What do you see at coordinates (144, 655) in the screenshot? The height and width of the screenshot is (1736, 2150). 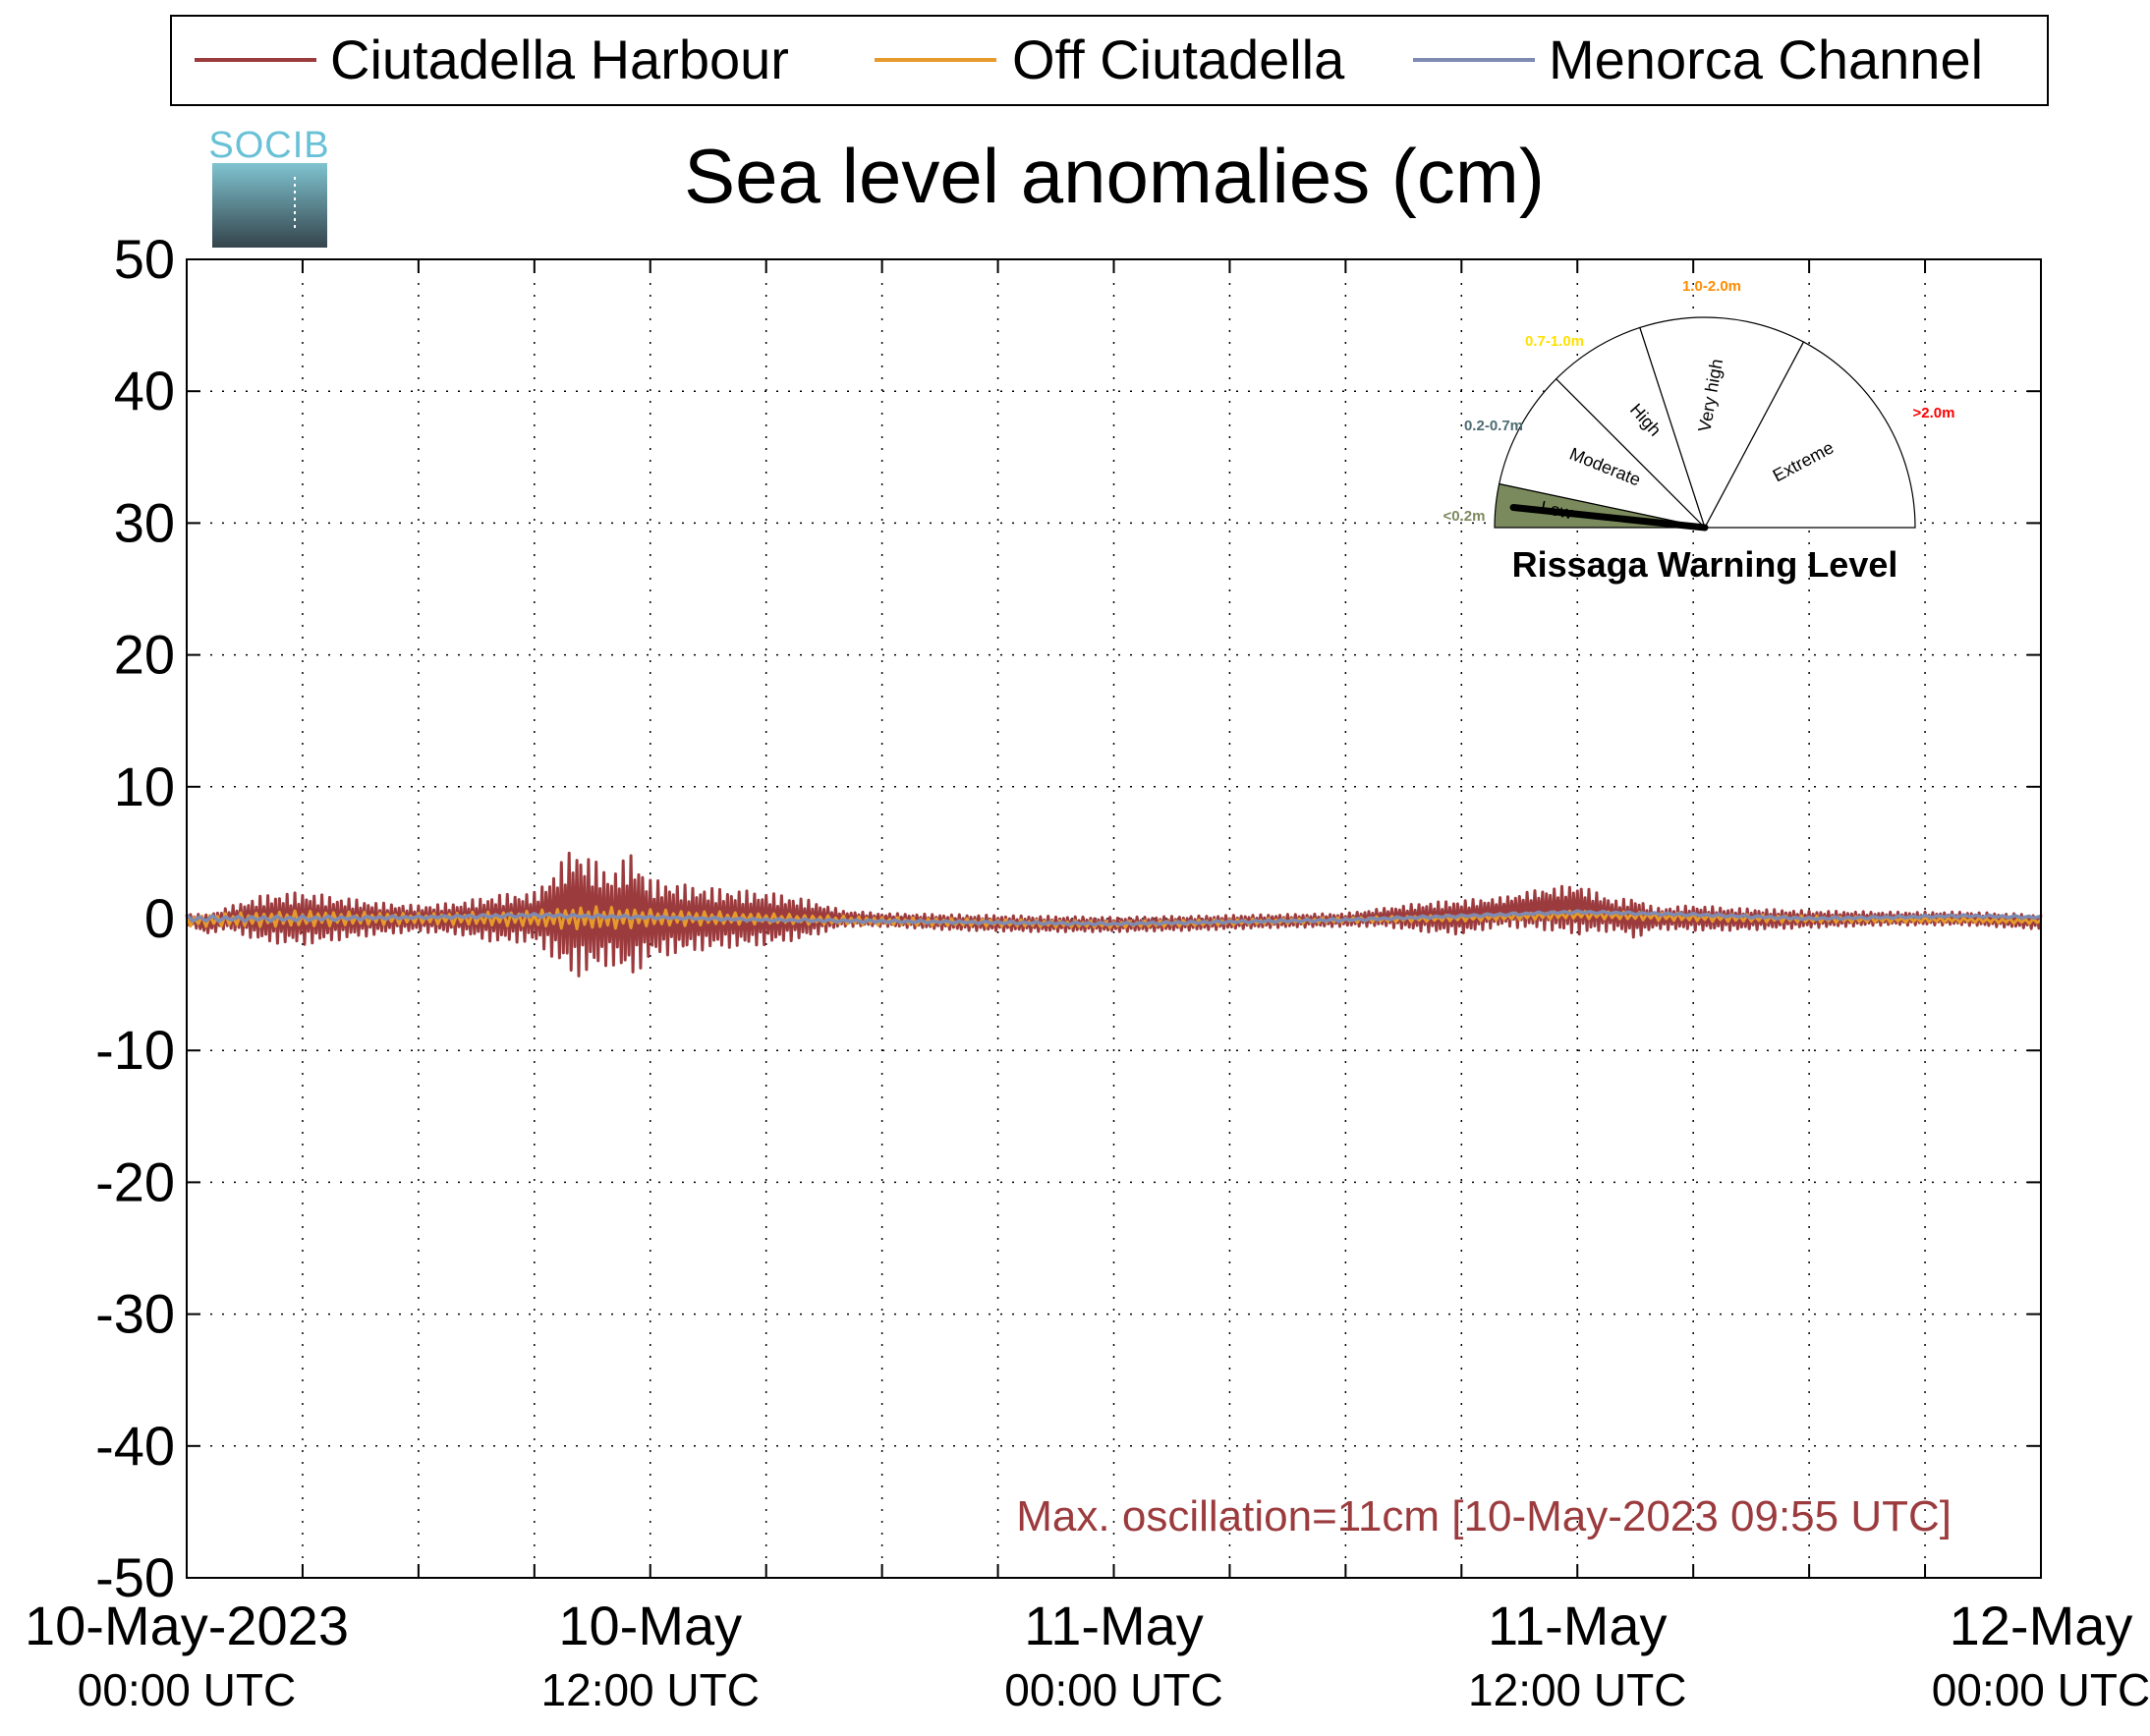 I see `y-tick-label: 20` at bounding box center [144, 655].